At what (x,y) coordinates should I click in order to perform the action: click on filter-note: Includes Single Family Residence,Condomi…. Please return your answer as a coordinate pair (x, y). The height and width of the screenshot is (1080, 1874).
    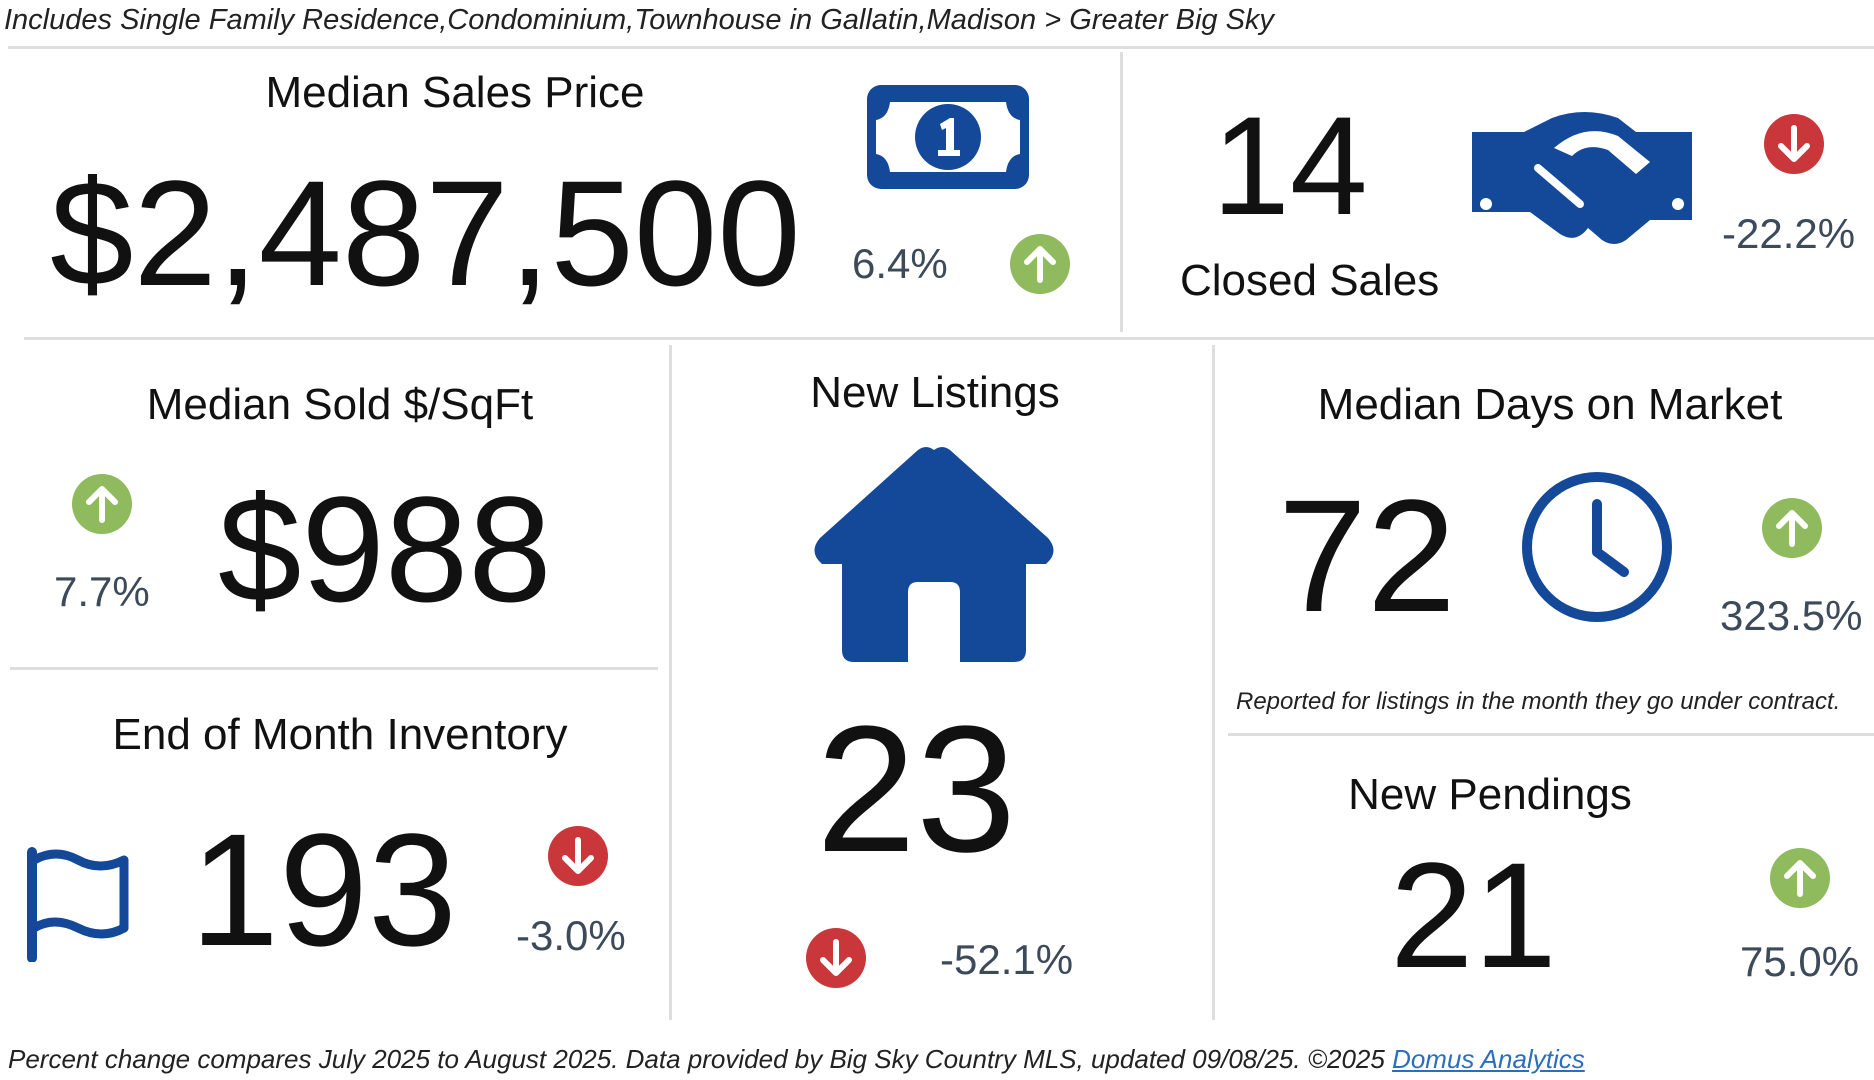
    Looking at the image, I should click on (639, 20).